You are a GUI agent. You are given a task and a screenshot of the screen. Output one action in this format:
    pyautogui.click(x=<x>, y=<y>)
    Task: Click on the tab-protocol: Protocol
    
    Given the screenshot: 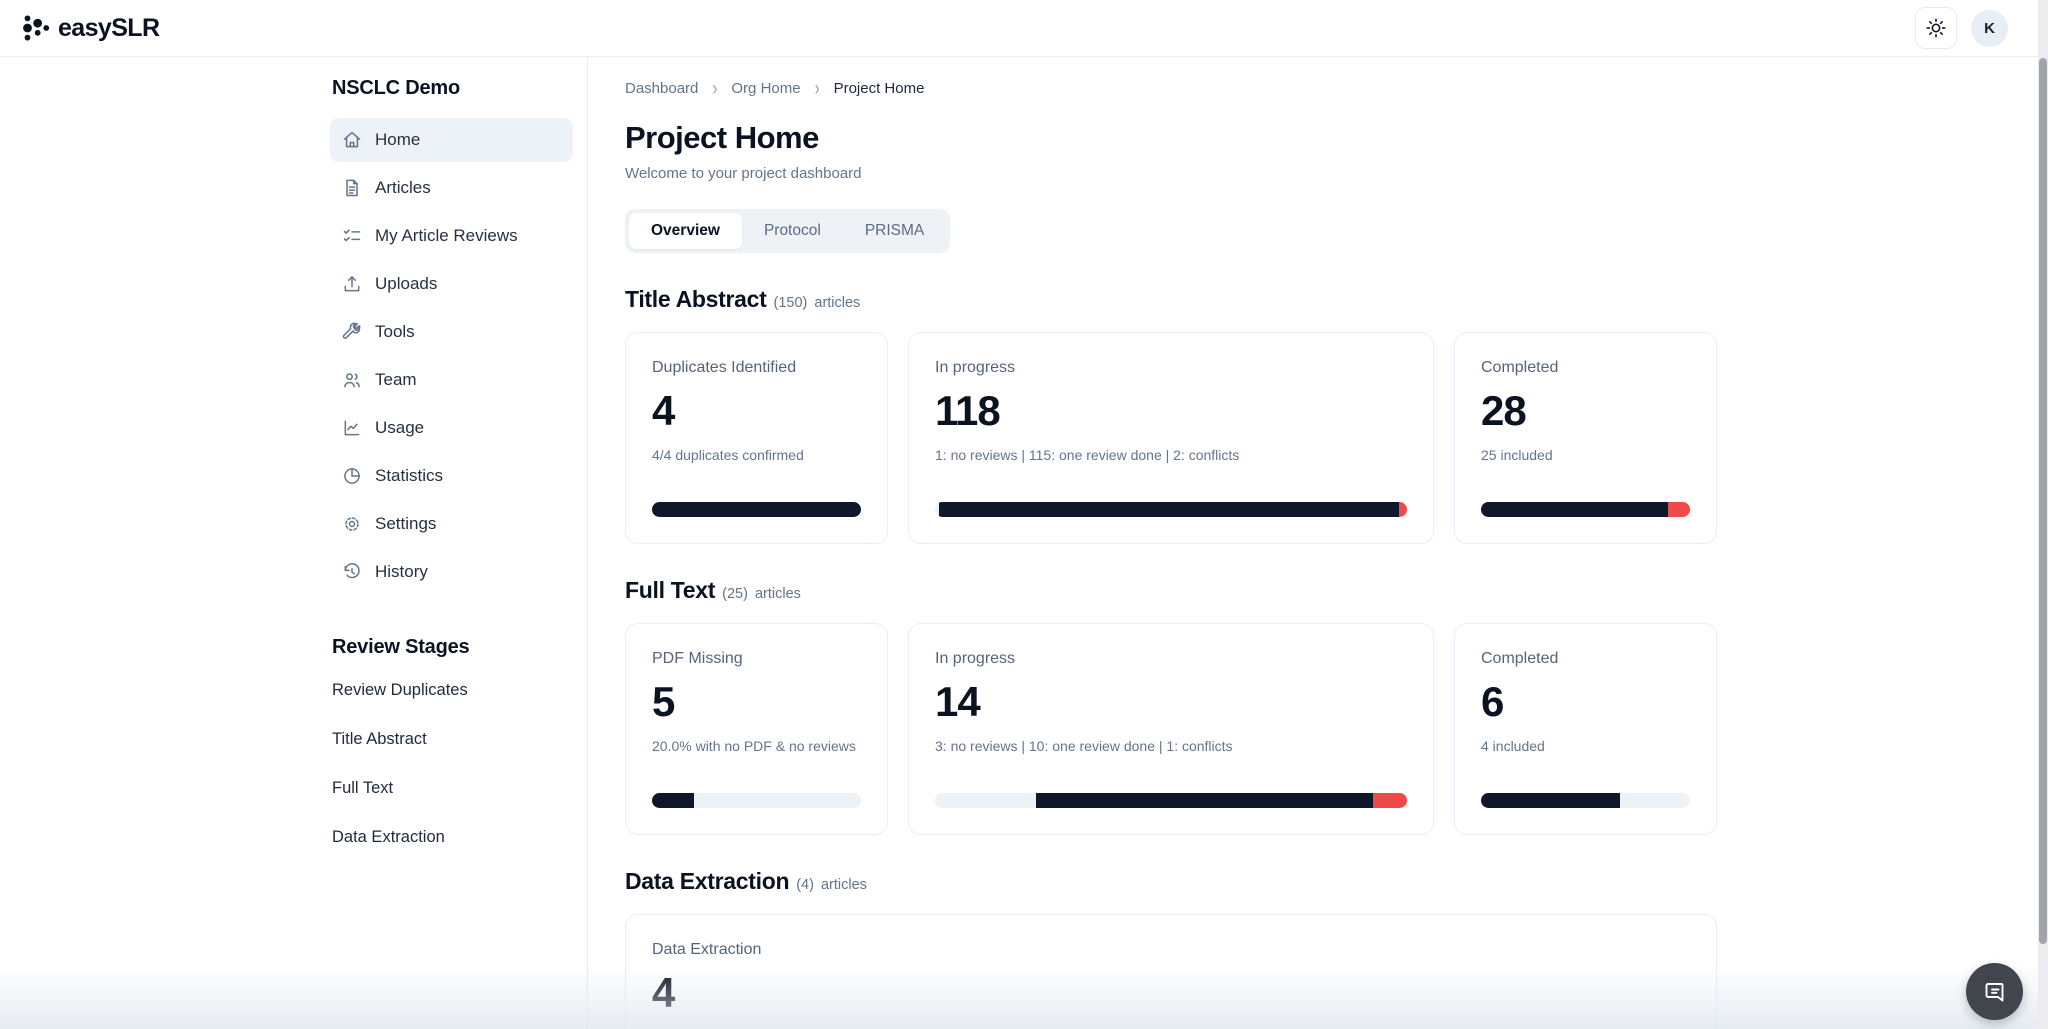 What is the action you would take?
    pyautogui.click(x=792, y=230)
    